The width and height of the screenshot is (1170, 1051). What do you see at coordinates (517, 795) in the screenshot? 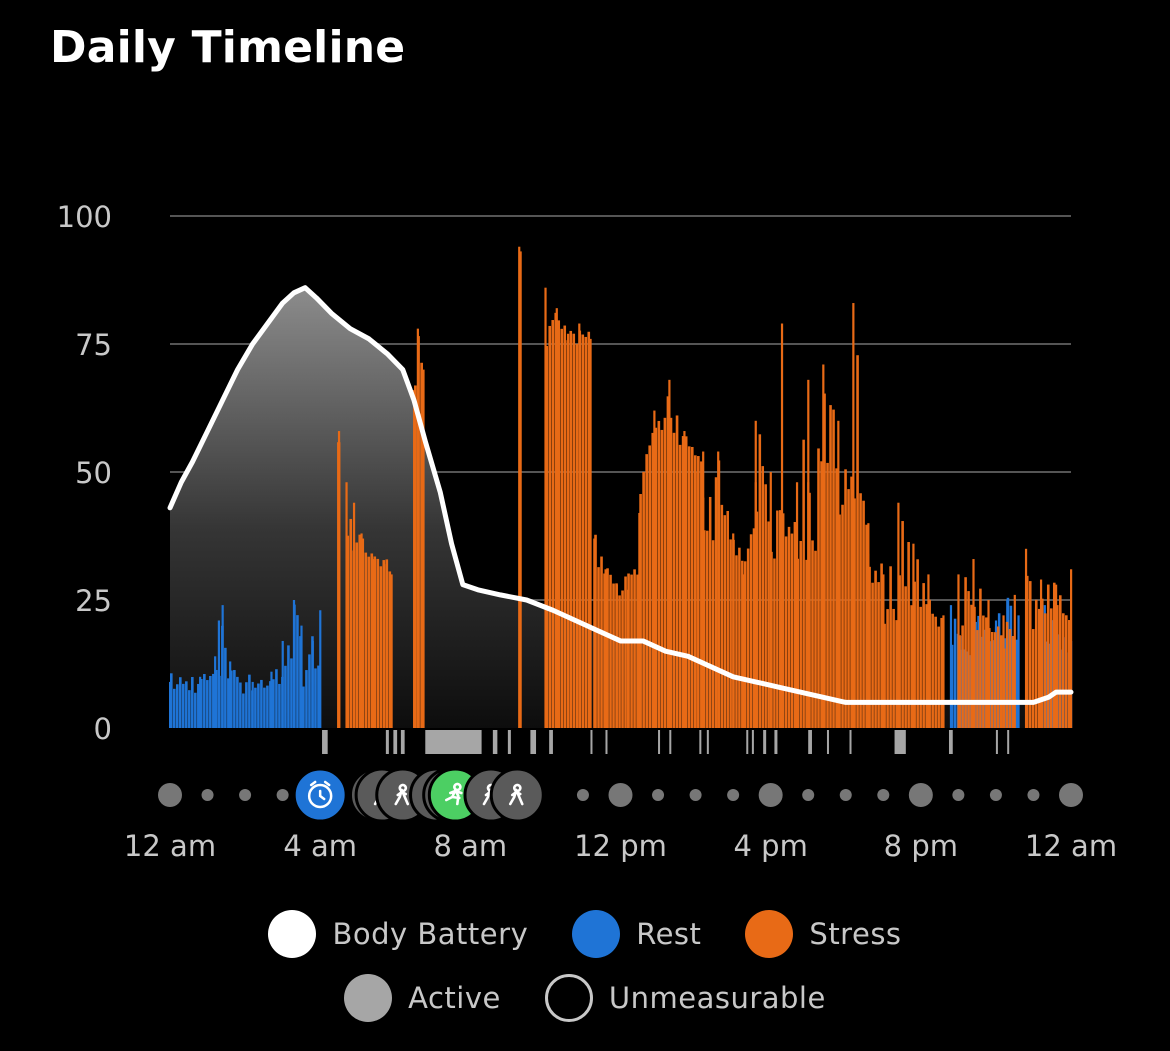
I see `walking-icon` at bounding box center [517, 795].